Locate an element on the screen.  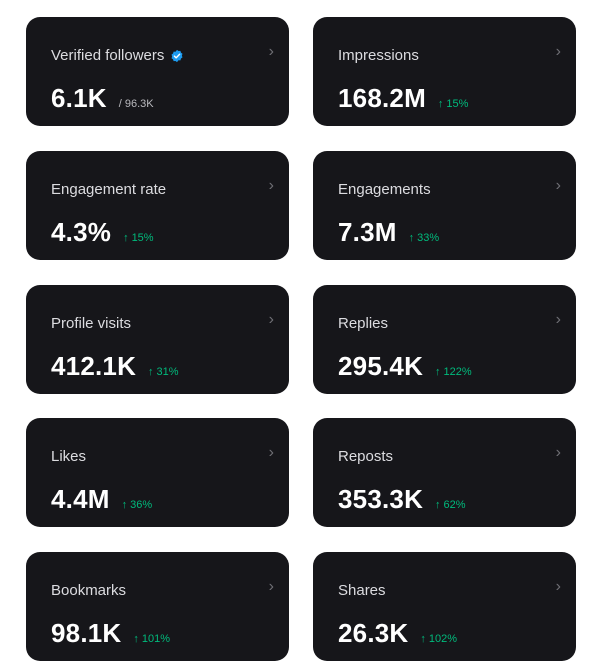
metric-change: ↑ 62% is located at coordinates (450, 505).